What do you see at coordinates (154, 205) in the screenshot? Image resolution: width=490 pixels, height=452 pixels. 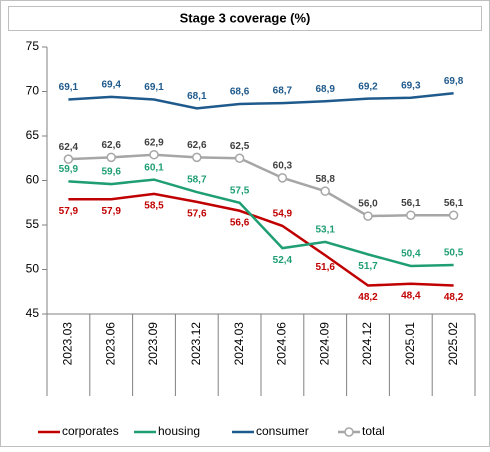 I see `data-label: 58,5` at bounding box center [154, 205].